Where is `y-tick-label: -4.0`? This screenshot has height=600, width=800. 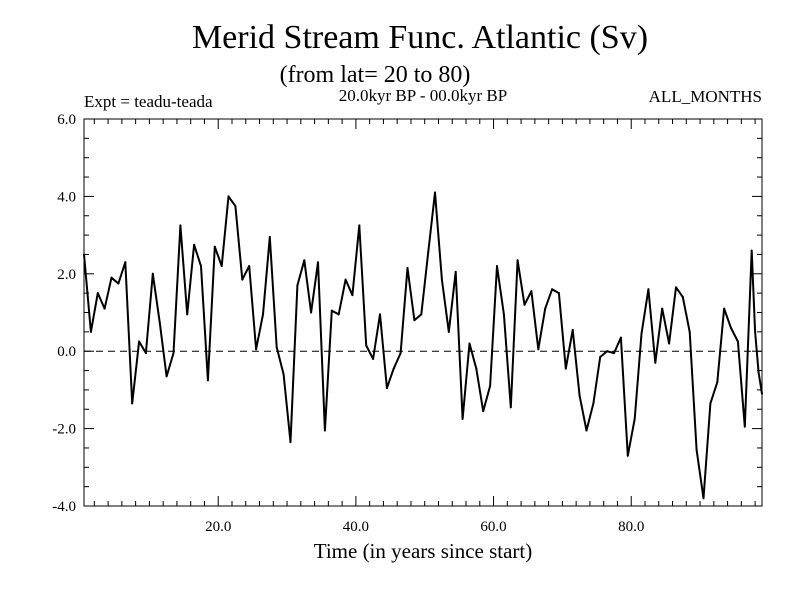
y-tick-label: -4.0 is located at coordinates (64, 507).